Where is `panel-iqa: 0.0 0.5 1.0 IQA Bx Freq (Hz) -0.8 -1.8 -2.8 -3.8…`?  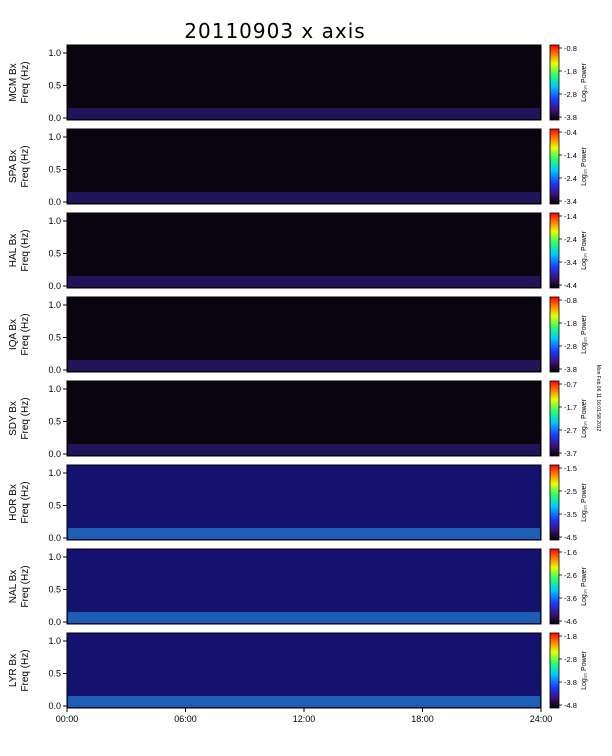 panel-iqa: 0.0 0.5 1.0 IQA Bx Freq (Hz) -0.8 -1.8 -2.8 -3.8… is located at coordinates (298, 335).